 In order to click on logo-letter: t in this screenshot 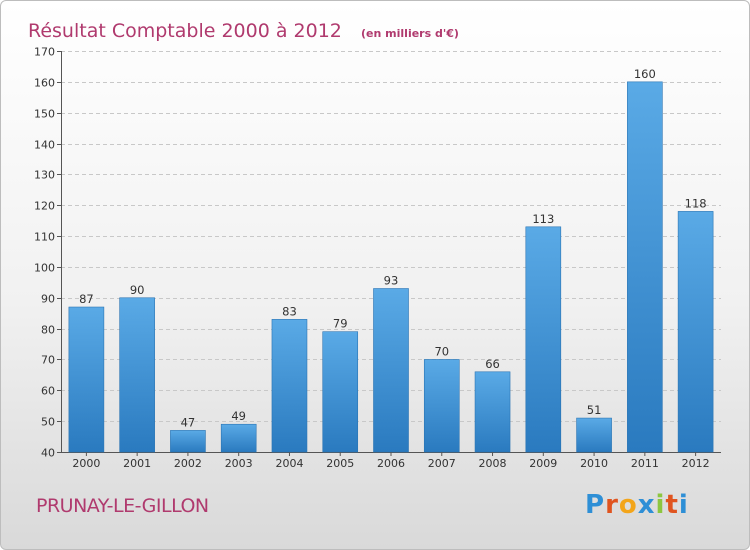, I will do `click(672, 505)`.